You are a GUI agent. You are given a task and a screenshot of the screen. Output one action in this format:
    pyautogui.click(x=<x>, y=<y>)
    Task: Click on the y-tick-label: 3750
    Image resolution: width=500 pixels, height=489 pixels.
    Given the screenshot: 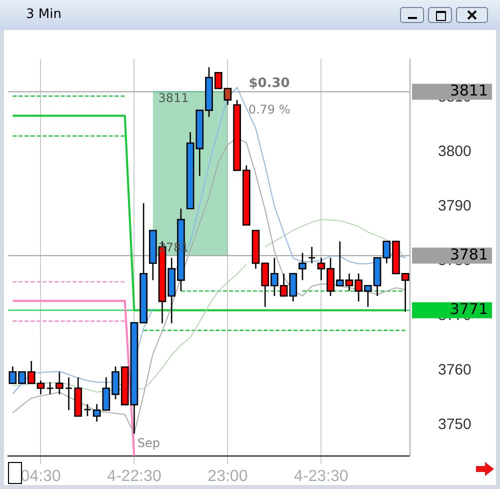 What is the action you would take?
    pyautogui.click(x=455, y=425)
    